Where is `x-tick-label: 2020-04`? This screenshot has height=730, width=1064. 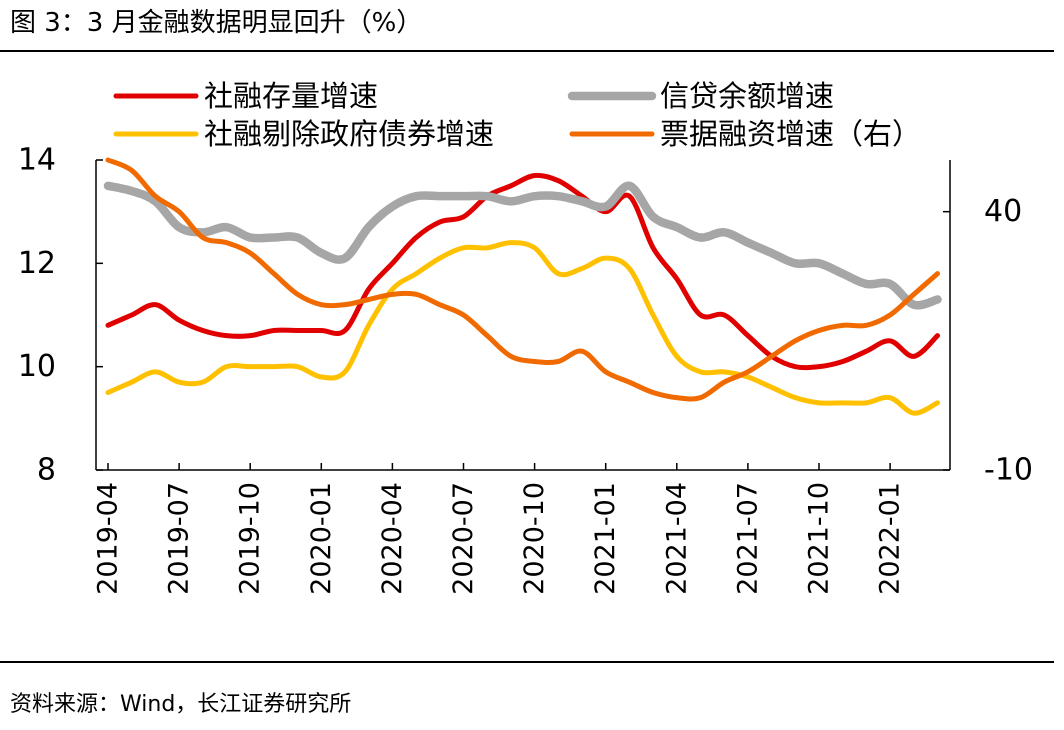 x-tick-label: 2020-04 is located at coordinates (392, 538).